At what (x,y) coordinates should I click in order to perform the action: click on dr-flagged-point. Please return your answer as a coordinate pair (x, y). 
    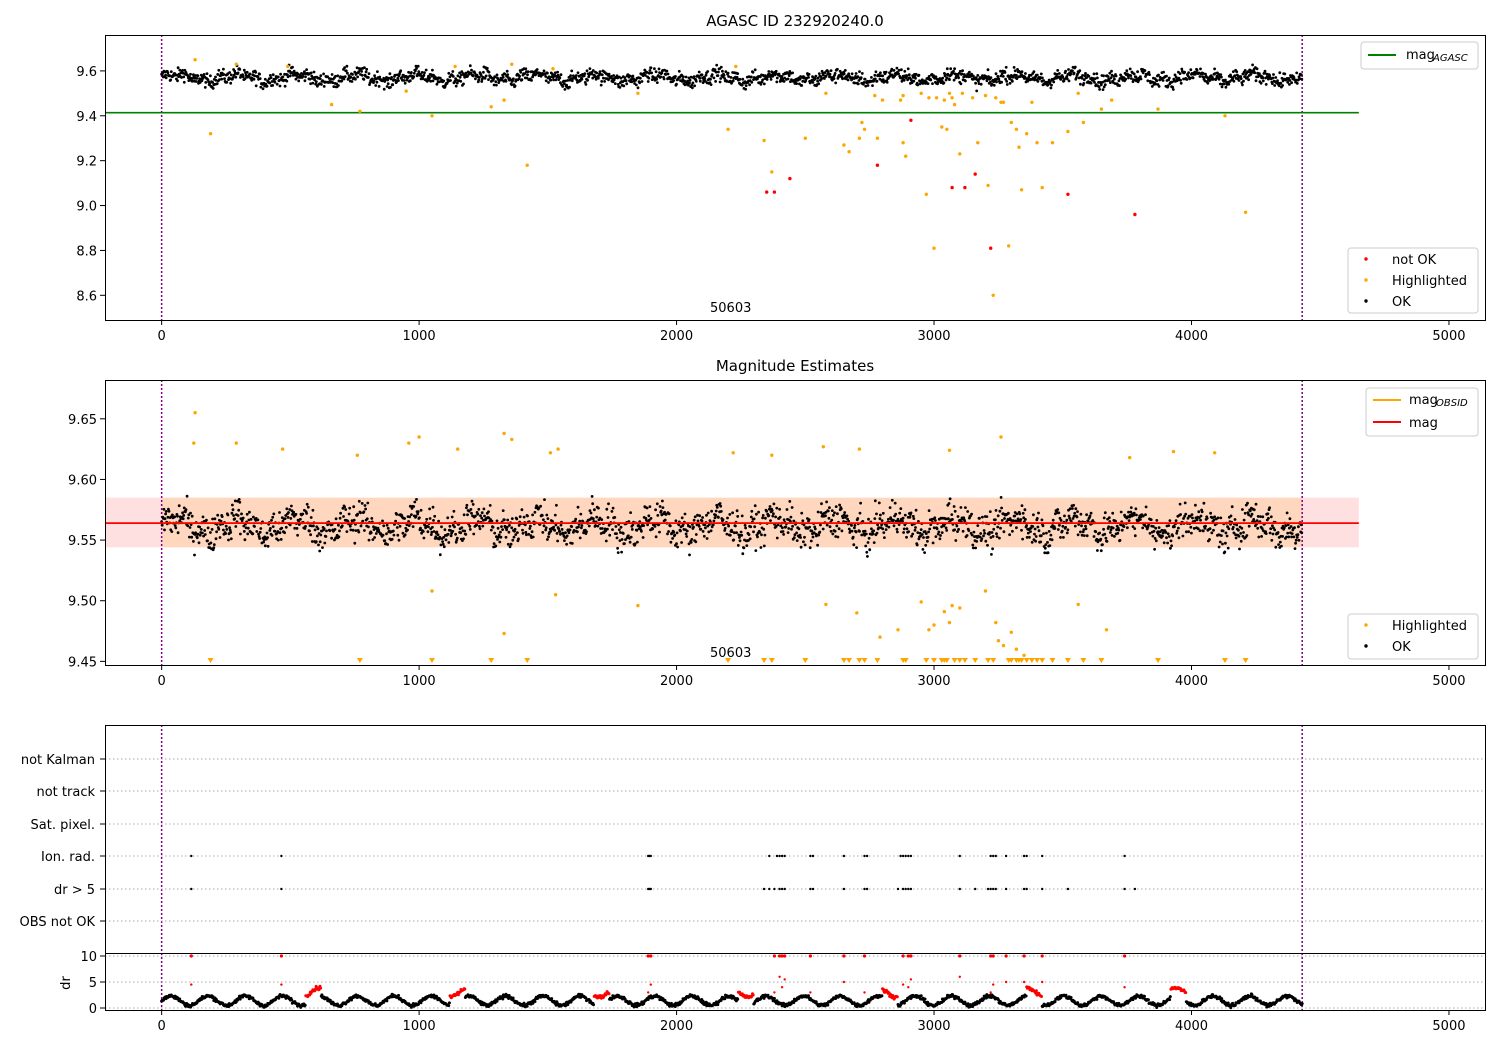
    Looking at the image, I should click on (465, 989).